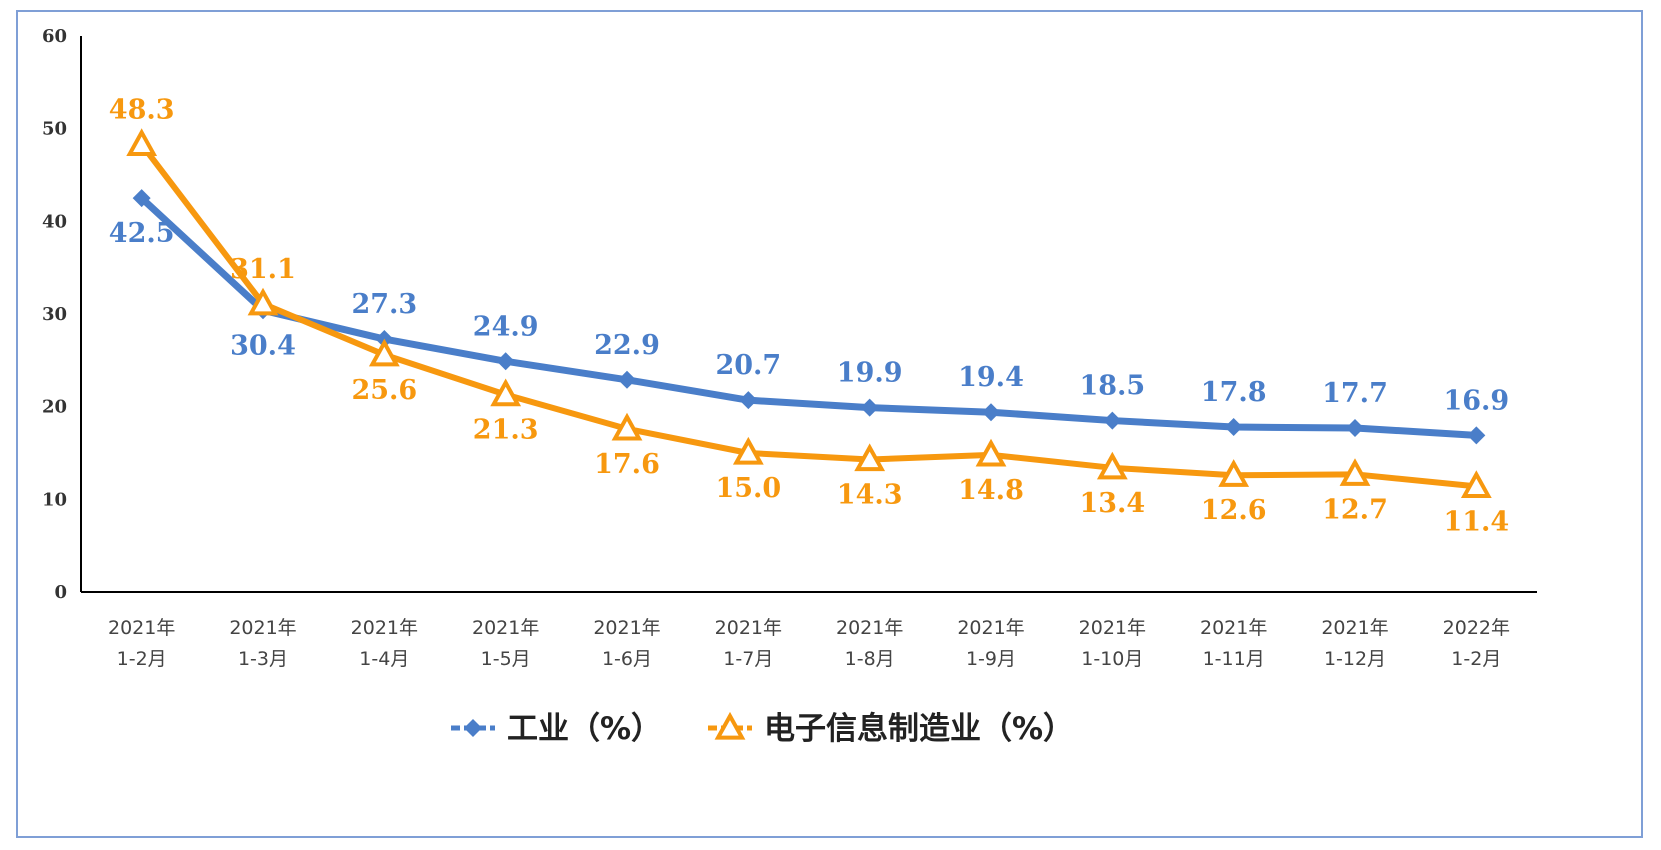 This screenshot has width=1661, height=850. I want to click on y-tick-label: 40, so click(54, 221).